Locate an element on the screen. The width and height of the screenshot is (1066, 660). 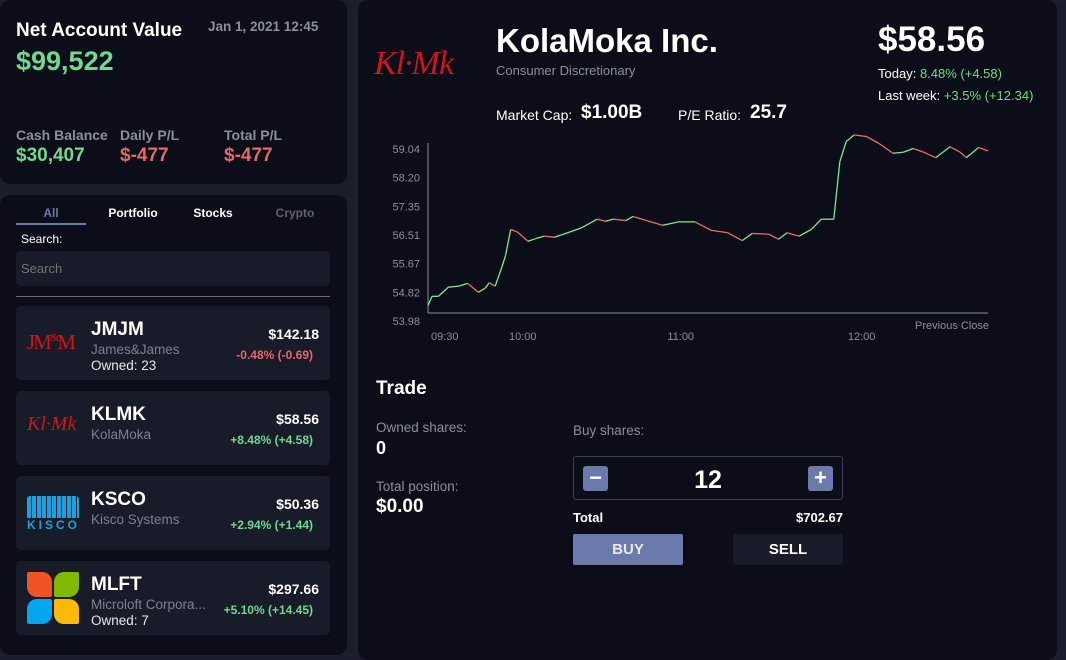
price-change: +5.10% (+14.45) is located at coordinates (268, 610).